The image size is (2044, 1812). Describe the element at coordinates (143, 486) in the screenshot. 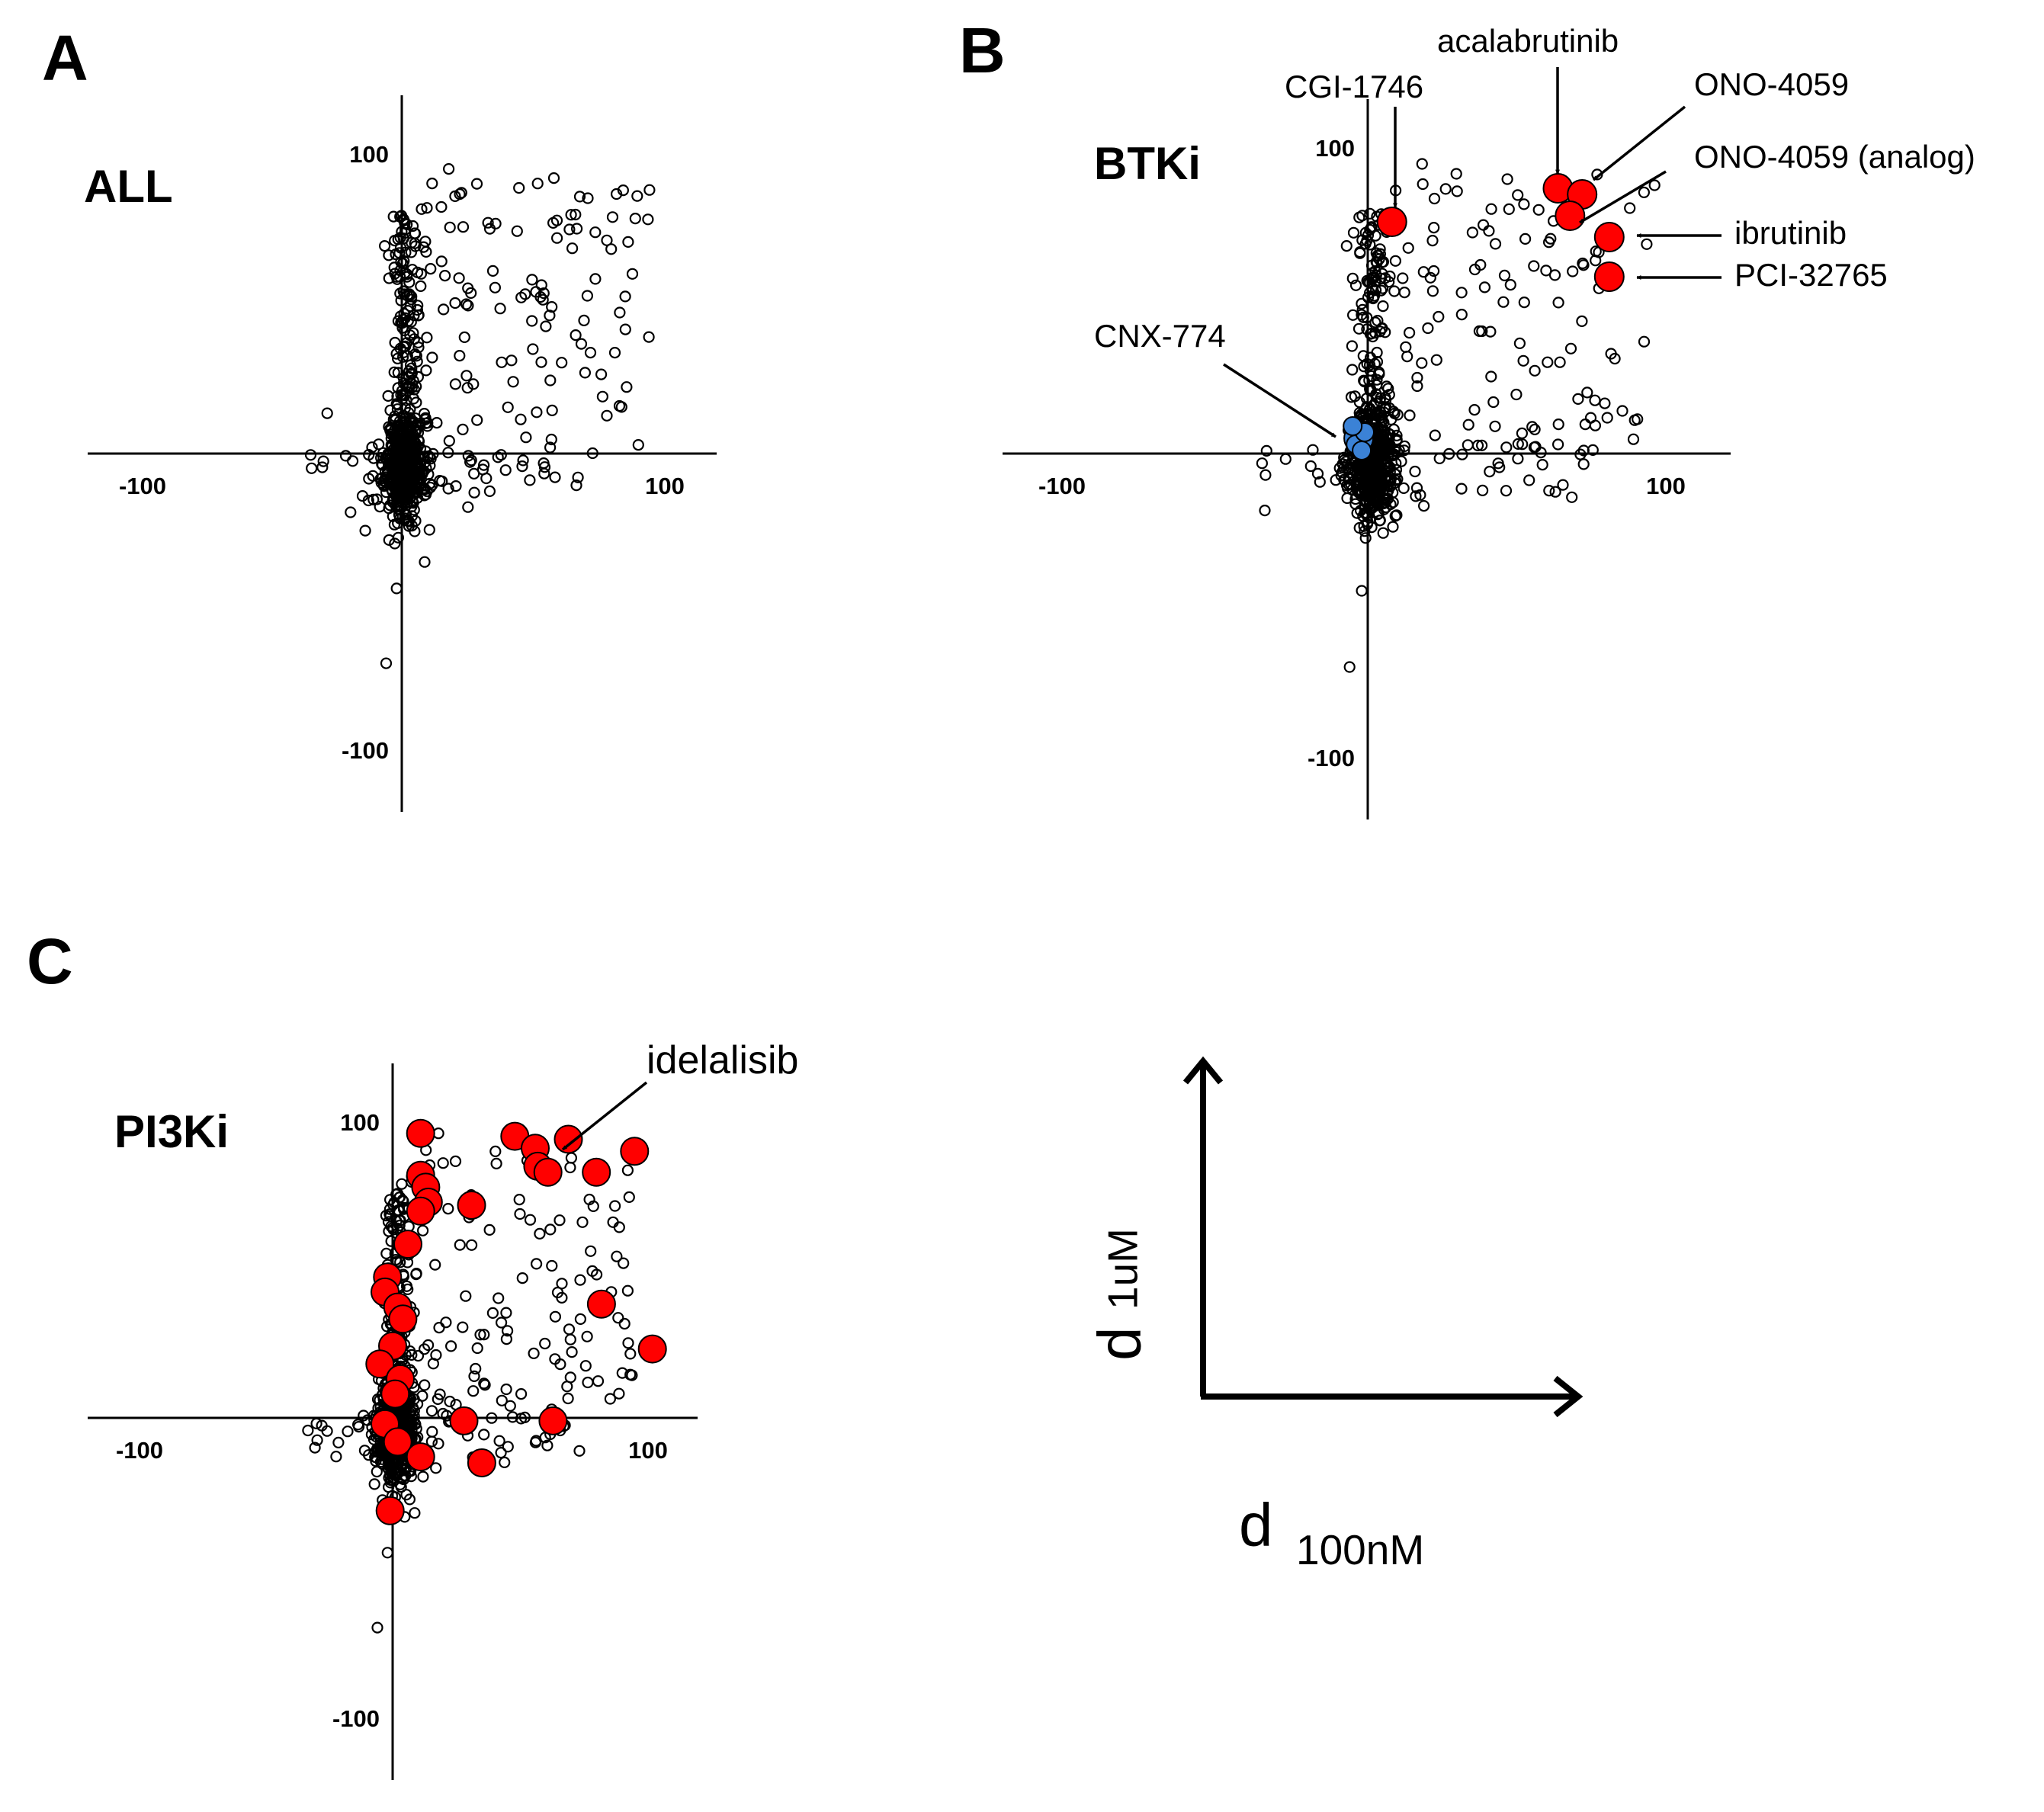

I see `x-tick-label-min: -100` at that location.